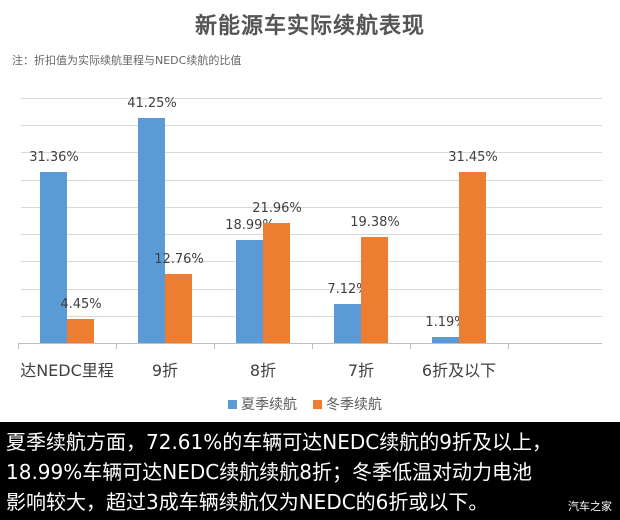  I want to click on chart-note: 注：折扣值为实际续航里程与NEDC续航的比值, so click(127, 60).